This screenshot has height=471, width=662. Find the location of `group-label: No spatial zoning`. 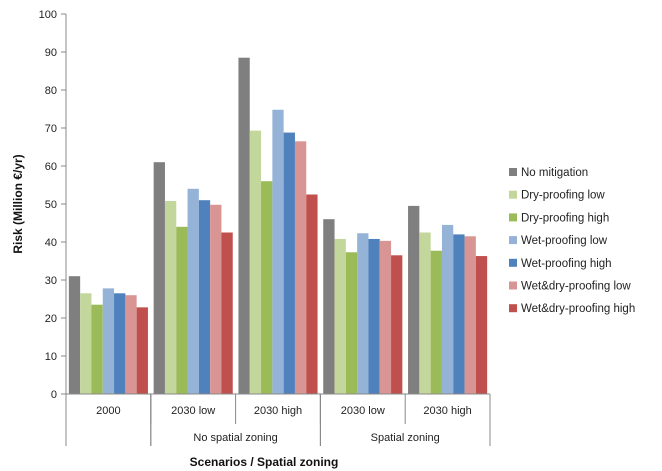

group-label: No spatial zoning is located at coordinates (235, 438).